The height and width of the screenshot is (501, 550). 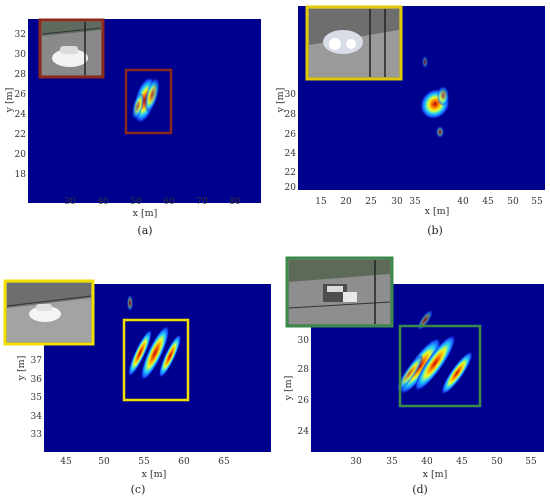 What do you see at coordinates (304, 386) in the screenshot?
I see `y-tick-labels: 30 28 26 24` at bounding box center [304, 386].